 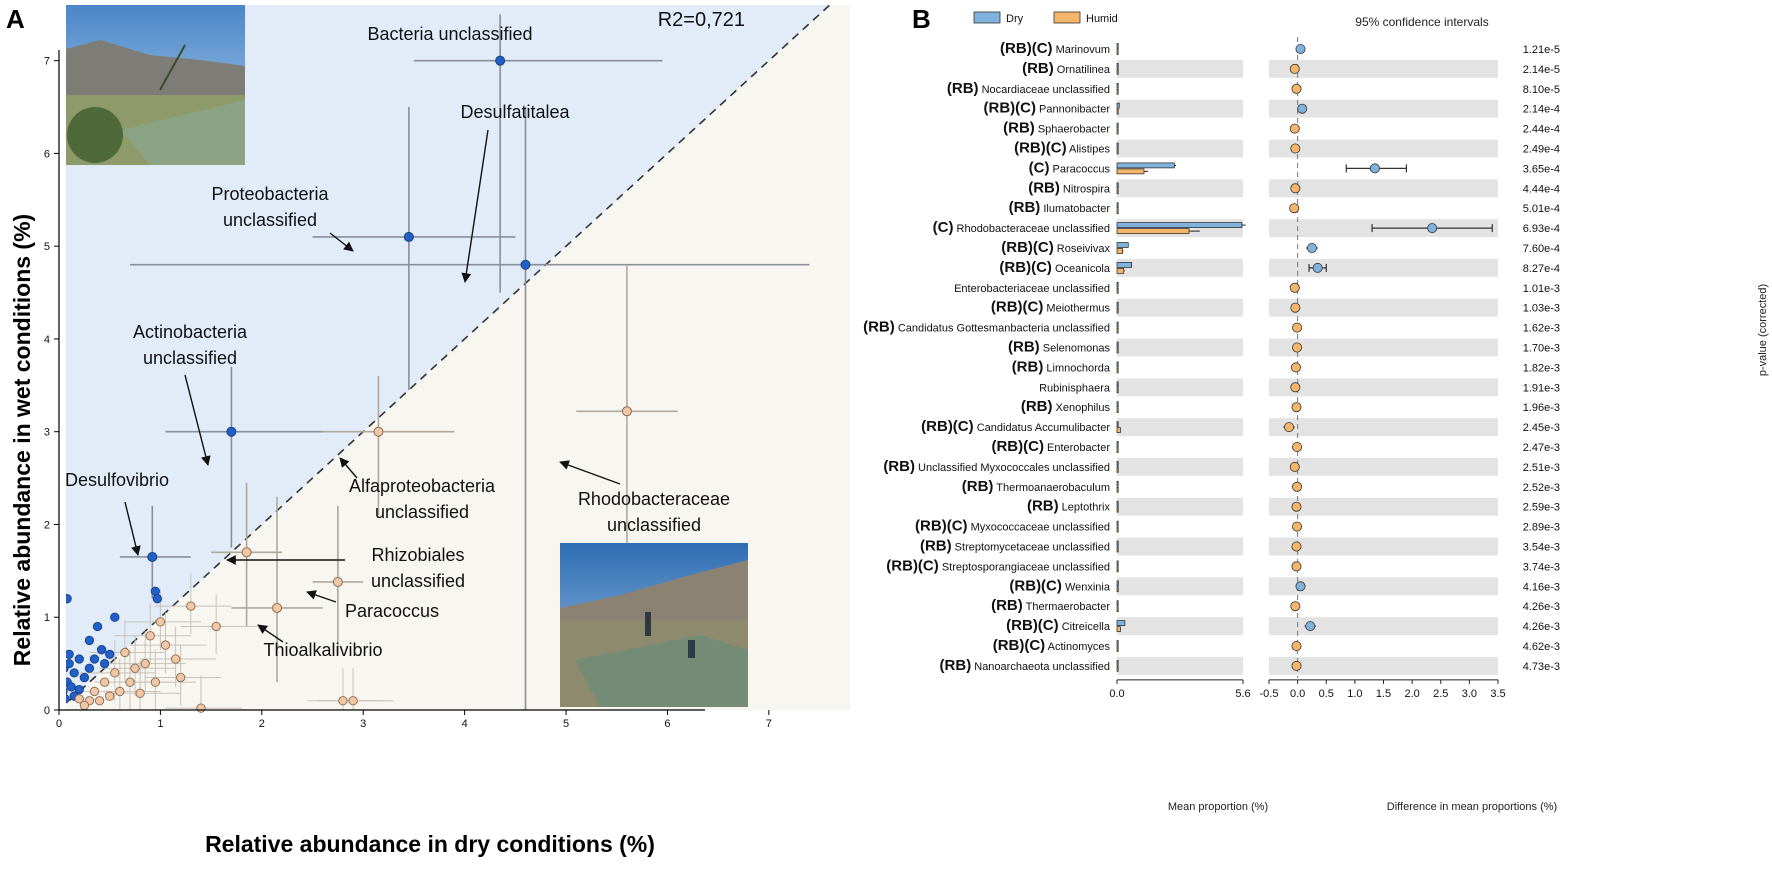 I want to click on x-tick-label: 6, so click(x=667, y=724).